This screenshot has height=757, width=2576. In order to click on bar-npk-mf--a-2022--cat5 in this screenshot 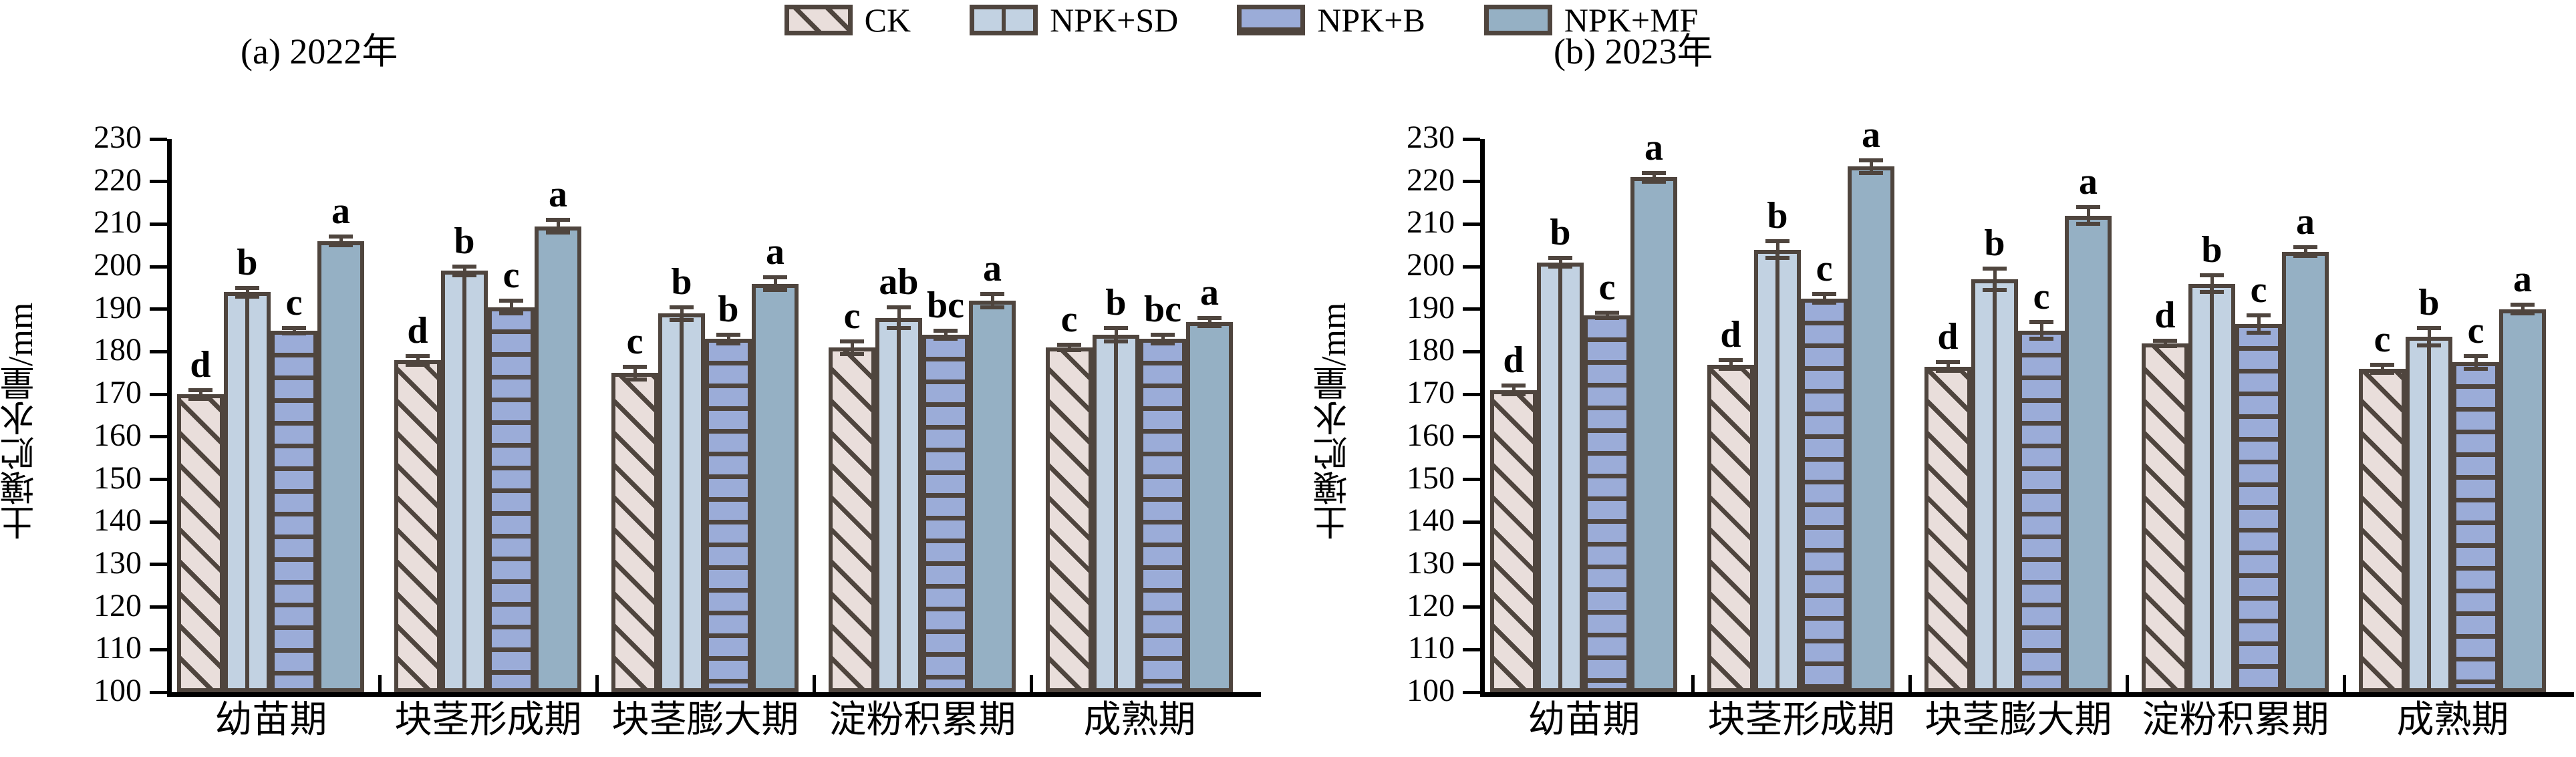, I will do `click(1209, 506)`.